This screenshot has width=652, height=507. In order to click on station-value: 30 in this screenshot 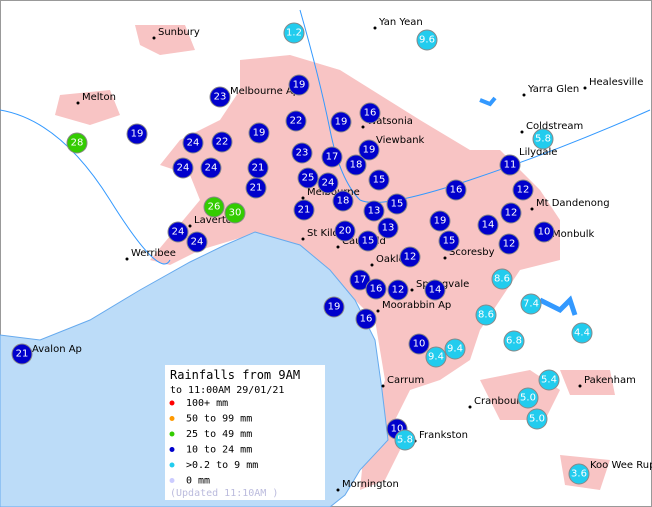, I will do `click(235, 213)`.